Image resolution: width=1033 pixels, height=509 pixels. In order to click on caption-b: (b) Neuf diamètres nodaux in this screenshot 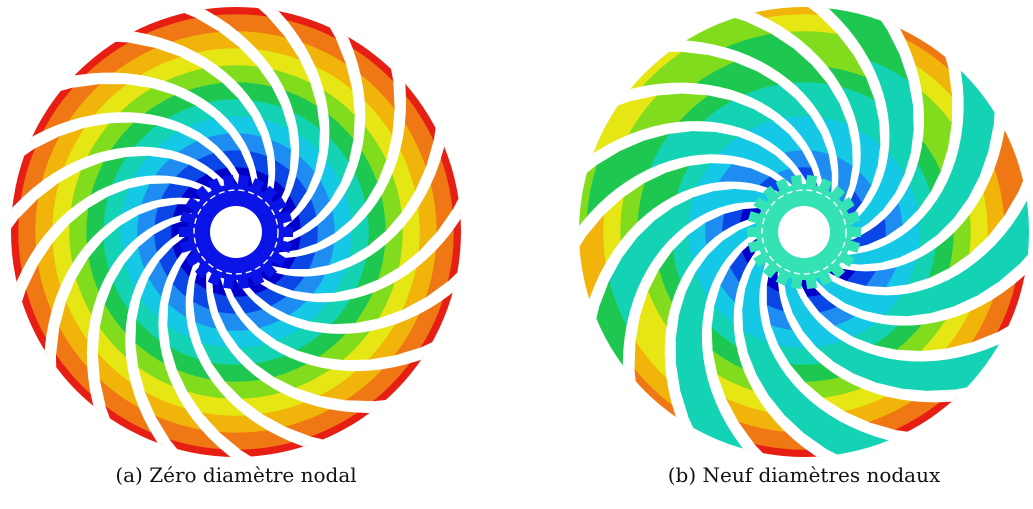, I will do `click(803, 475)`.